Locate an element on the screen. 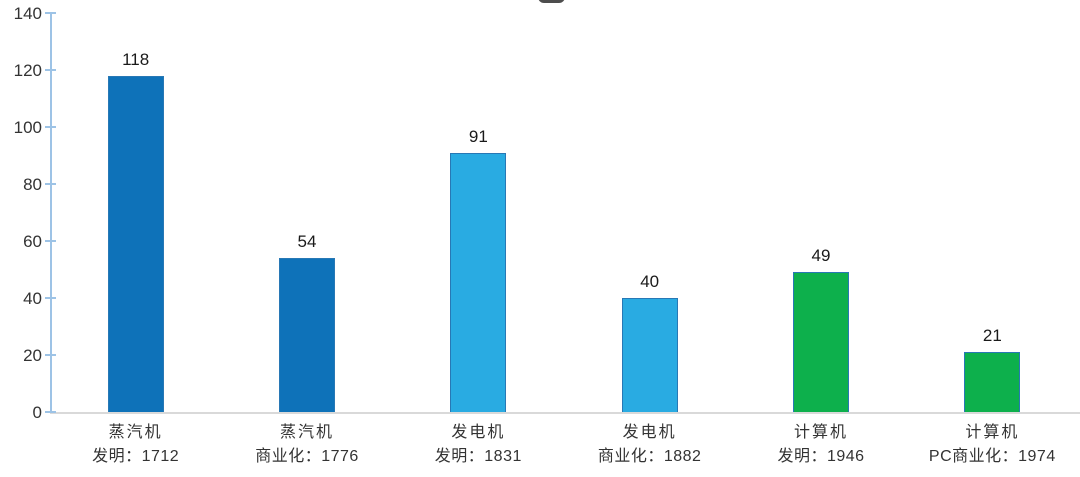 The height and width of the screenshot is (477, 1080). y-tick-label: 20 is located at coordinates (32, 355).